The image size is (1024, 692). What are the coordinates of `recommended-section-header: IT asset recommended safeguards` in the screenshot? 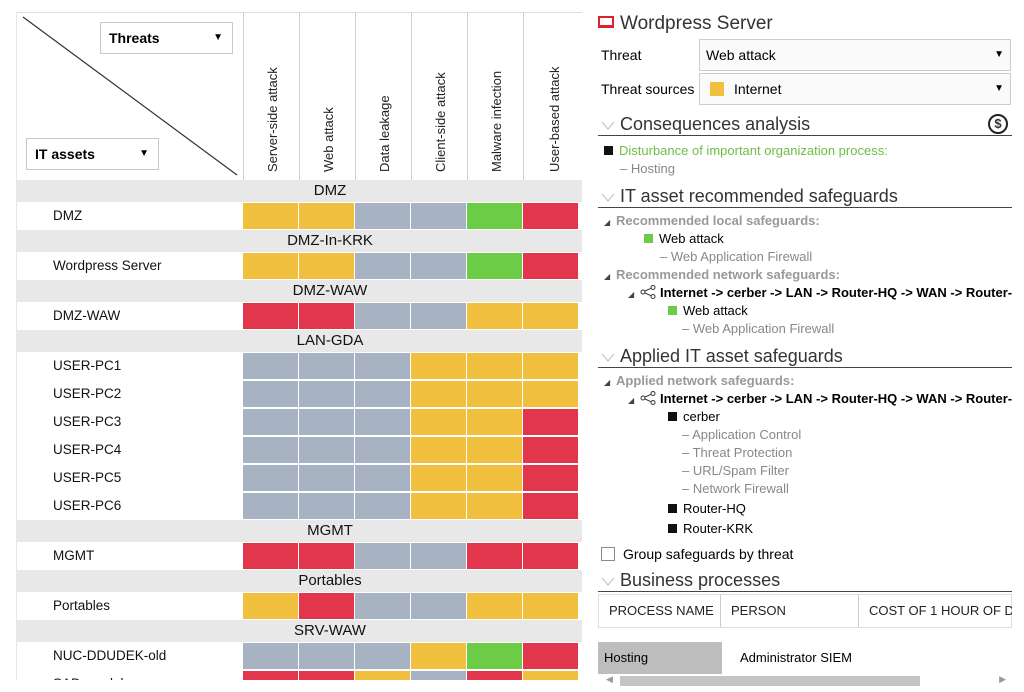 It's located at (805, 196).